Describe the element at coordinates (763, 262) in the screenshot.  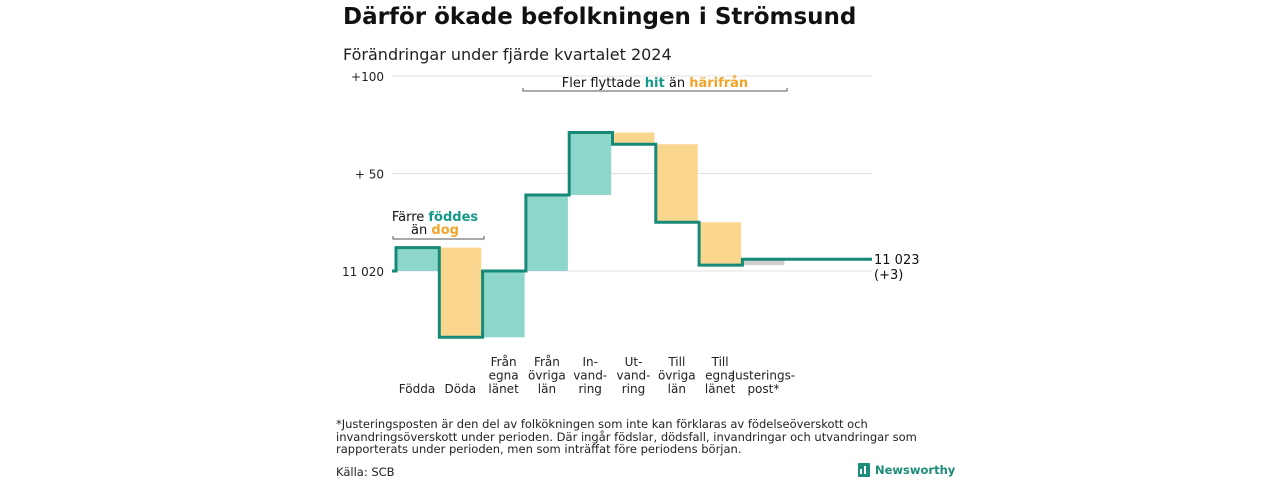
I see `bar-adjustment` at that location.